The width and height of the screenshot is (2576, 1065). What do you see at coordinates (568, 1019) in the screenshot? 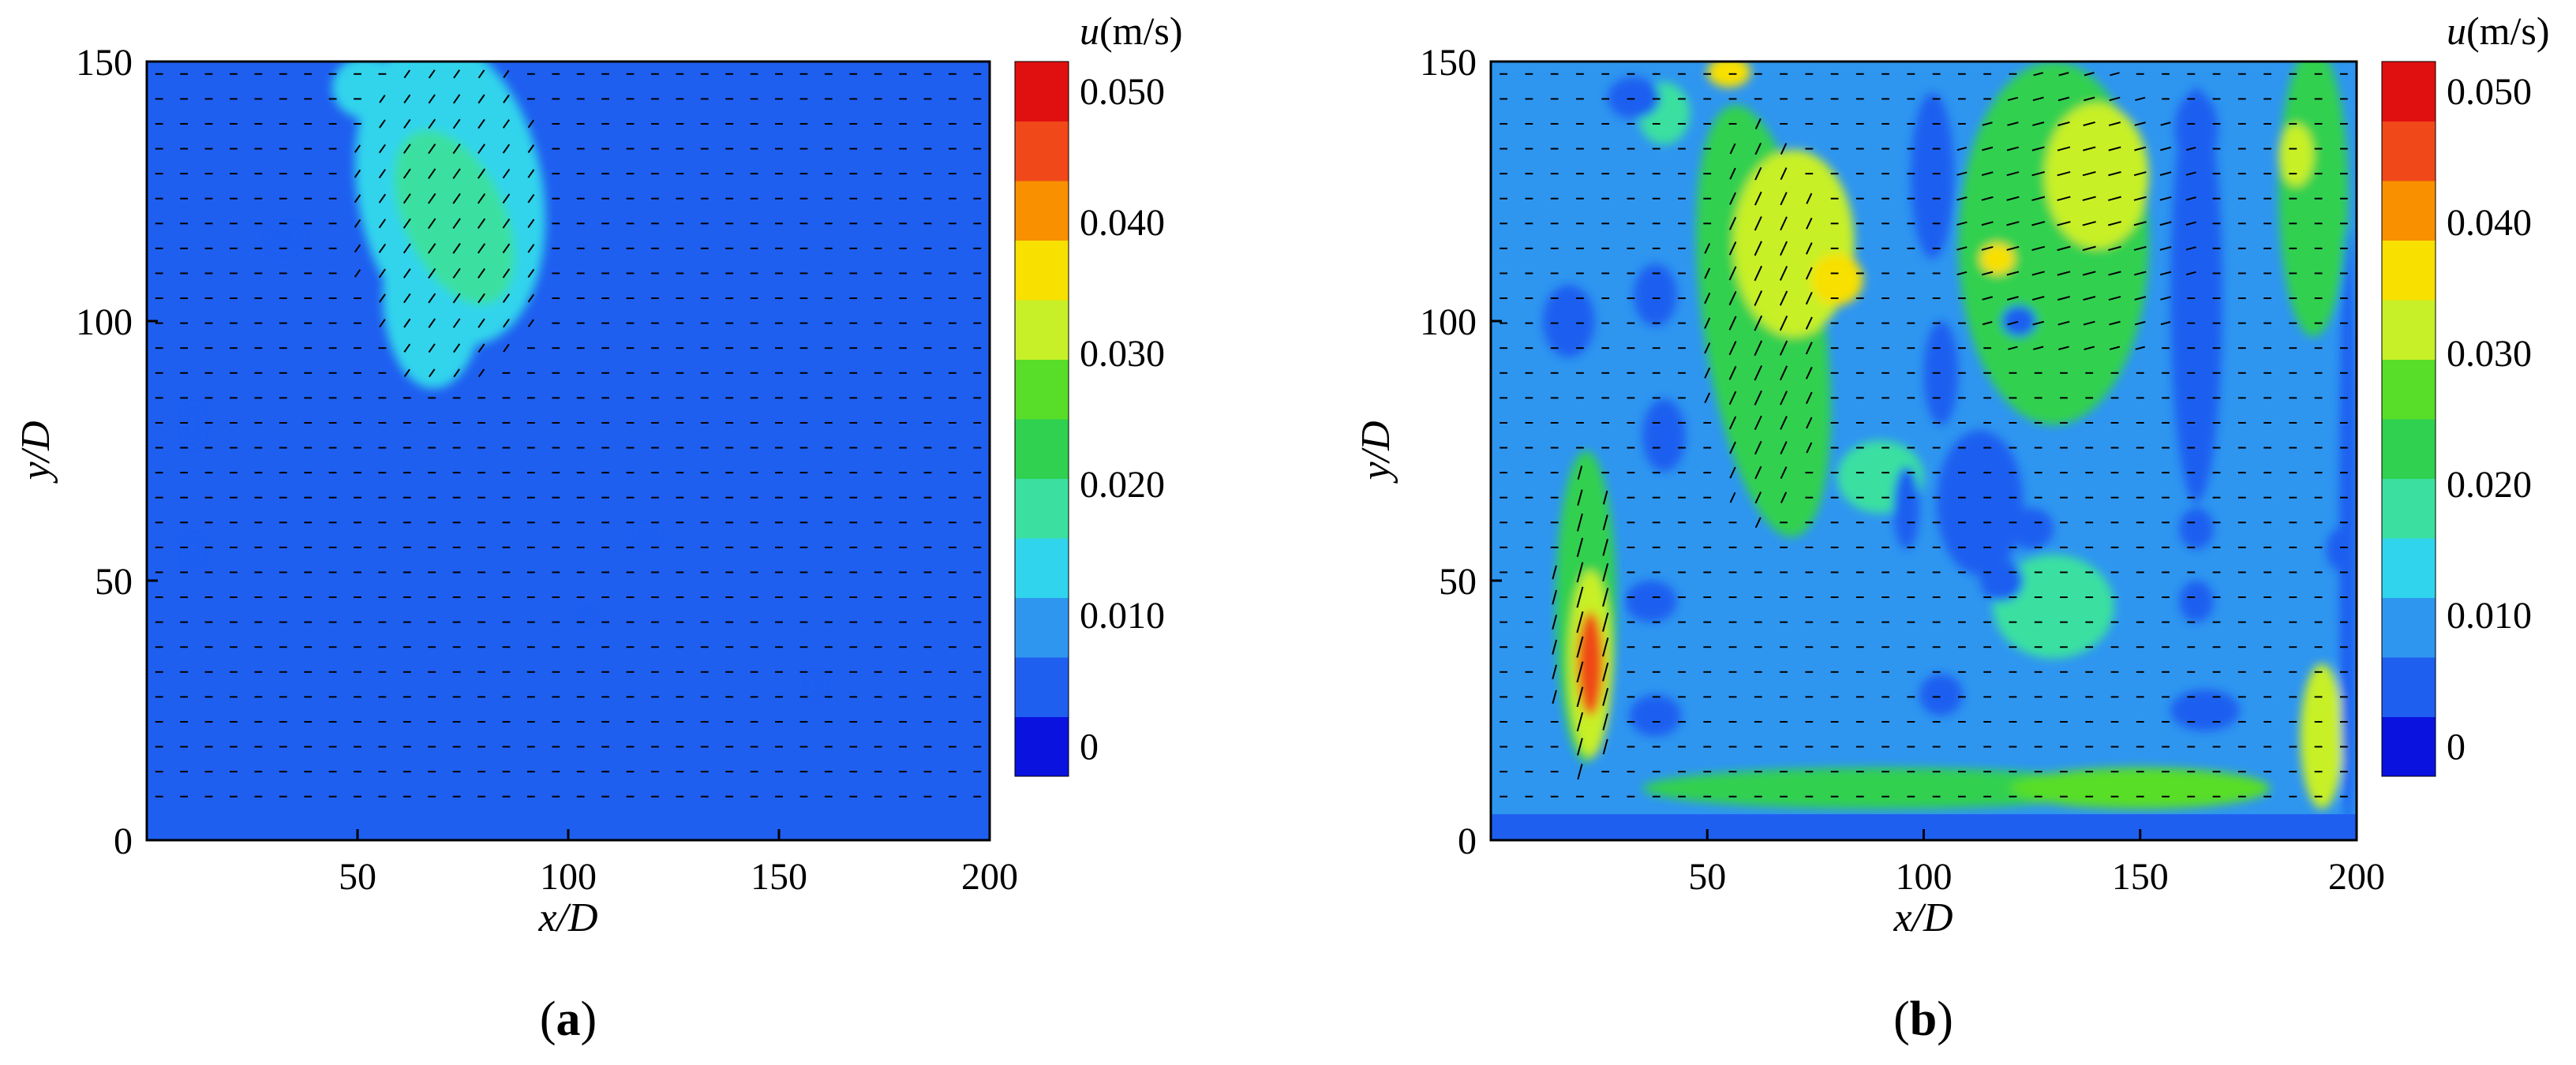
I see `panel-label: (a)` at bounding box center [568, 1019].